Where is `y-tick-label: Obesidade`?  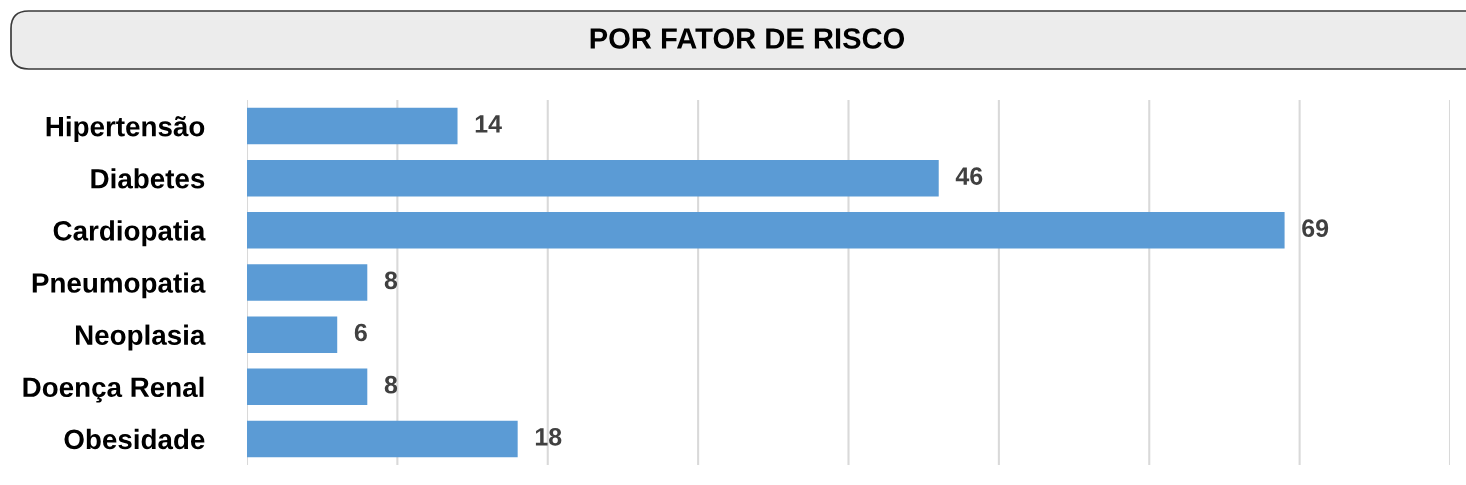 y-tick-label: Obesidade is located at coordinates (134, 439).